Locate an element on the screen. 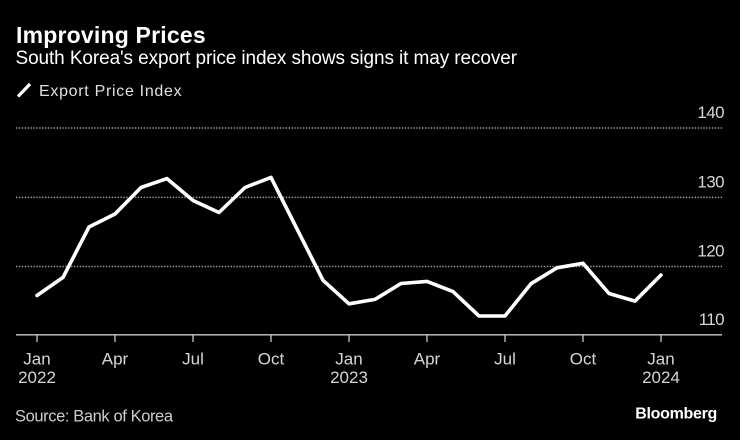 This screenshot has width=740, height=440. svg-text: 140 is located at coordinates (710, 112).